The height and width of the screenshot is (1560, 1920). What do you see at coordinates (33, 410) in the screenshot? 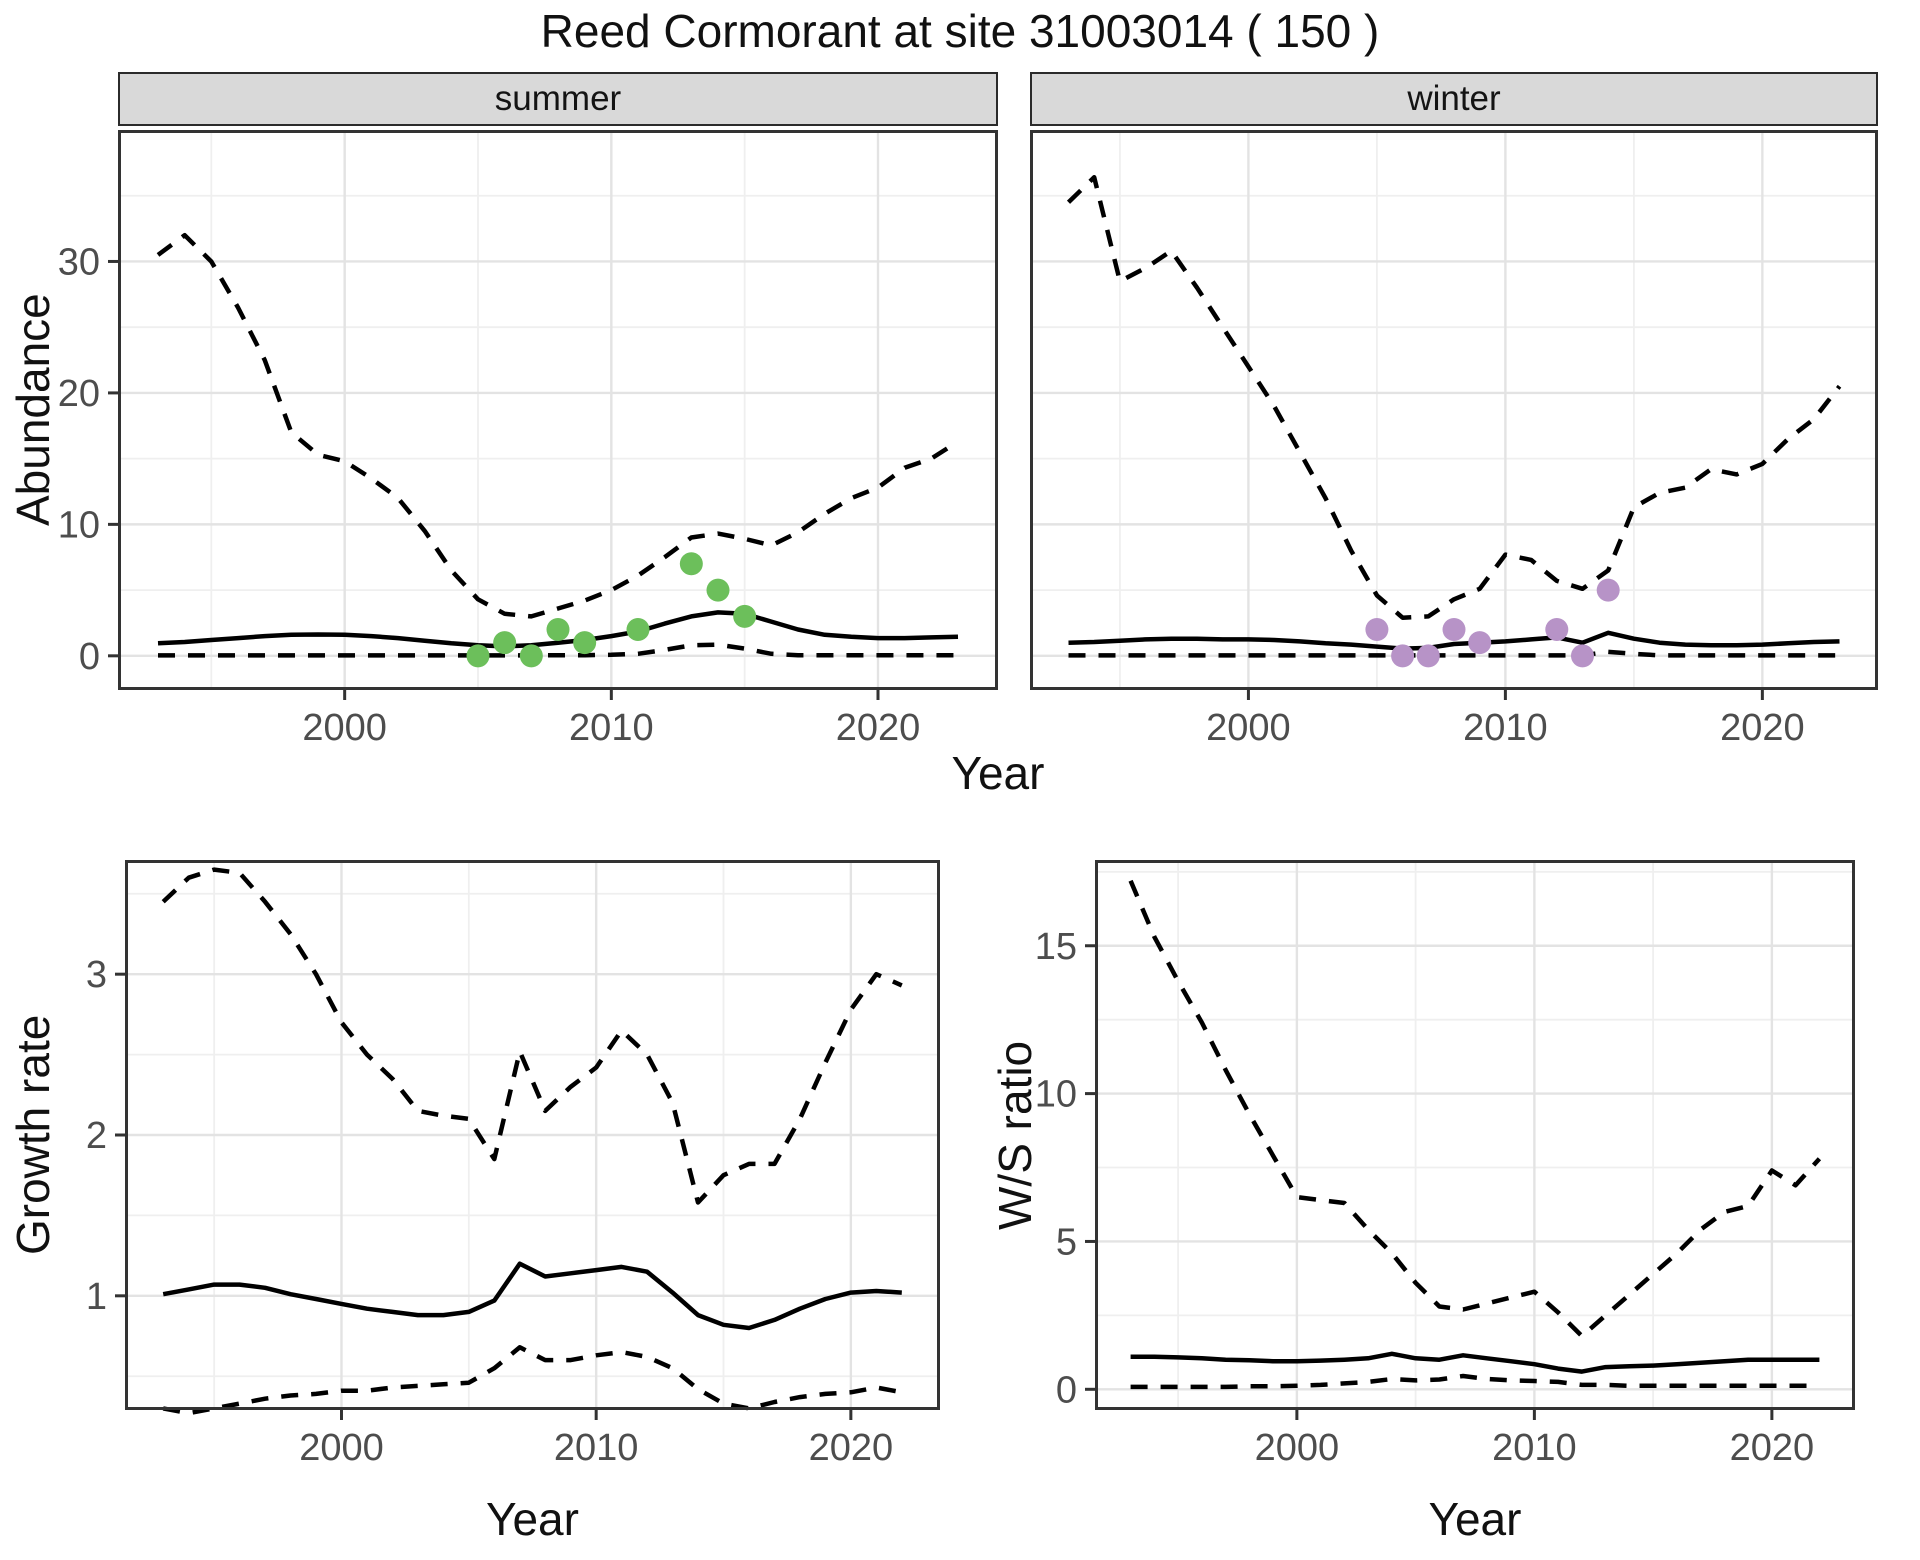
I see `y-axis-title-abundance: Abundance` at bounding box center [33, 410].